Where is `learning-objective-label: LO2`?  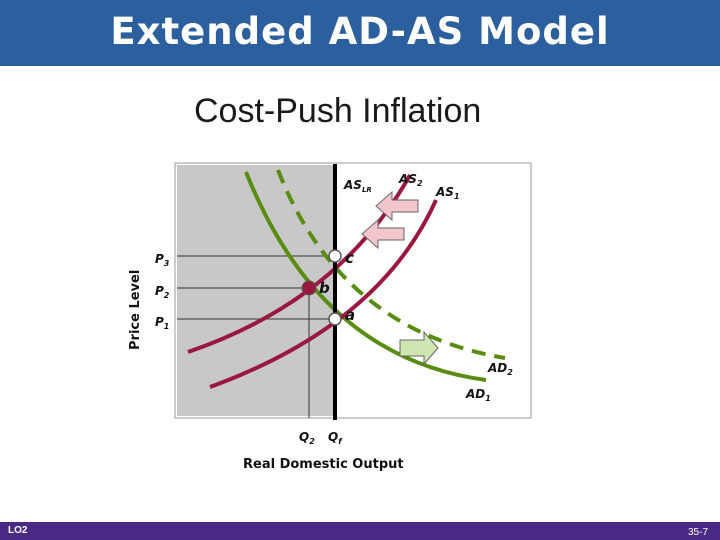 learning-objective-label: LO2 is located at coordinates (18, 530).